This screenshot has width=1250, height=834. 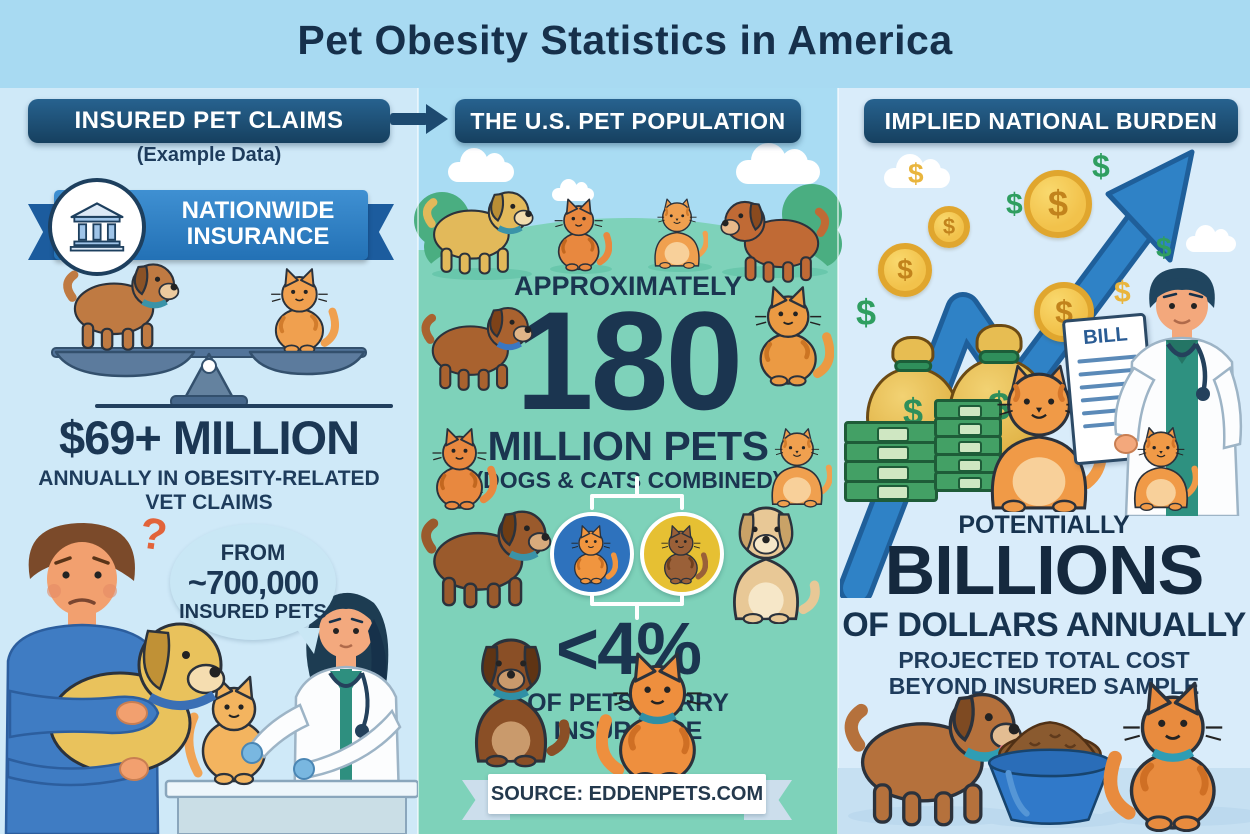 I want to click on section-header-us-pet-population: THE U.S. PET POPULATION, so click(x=628, y=121).